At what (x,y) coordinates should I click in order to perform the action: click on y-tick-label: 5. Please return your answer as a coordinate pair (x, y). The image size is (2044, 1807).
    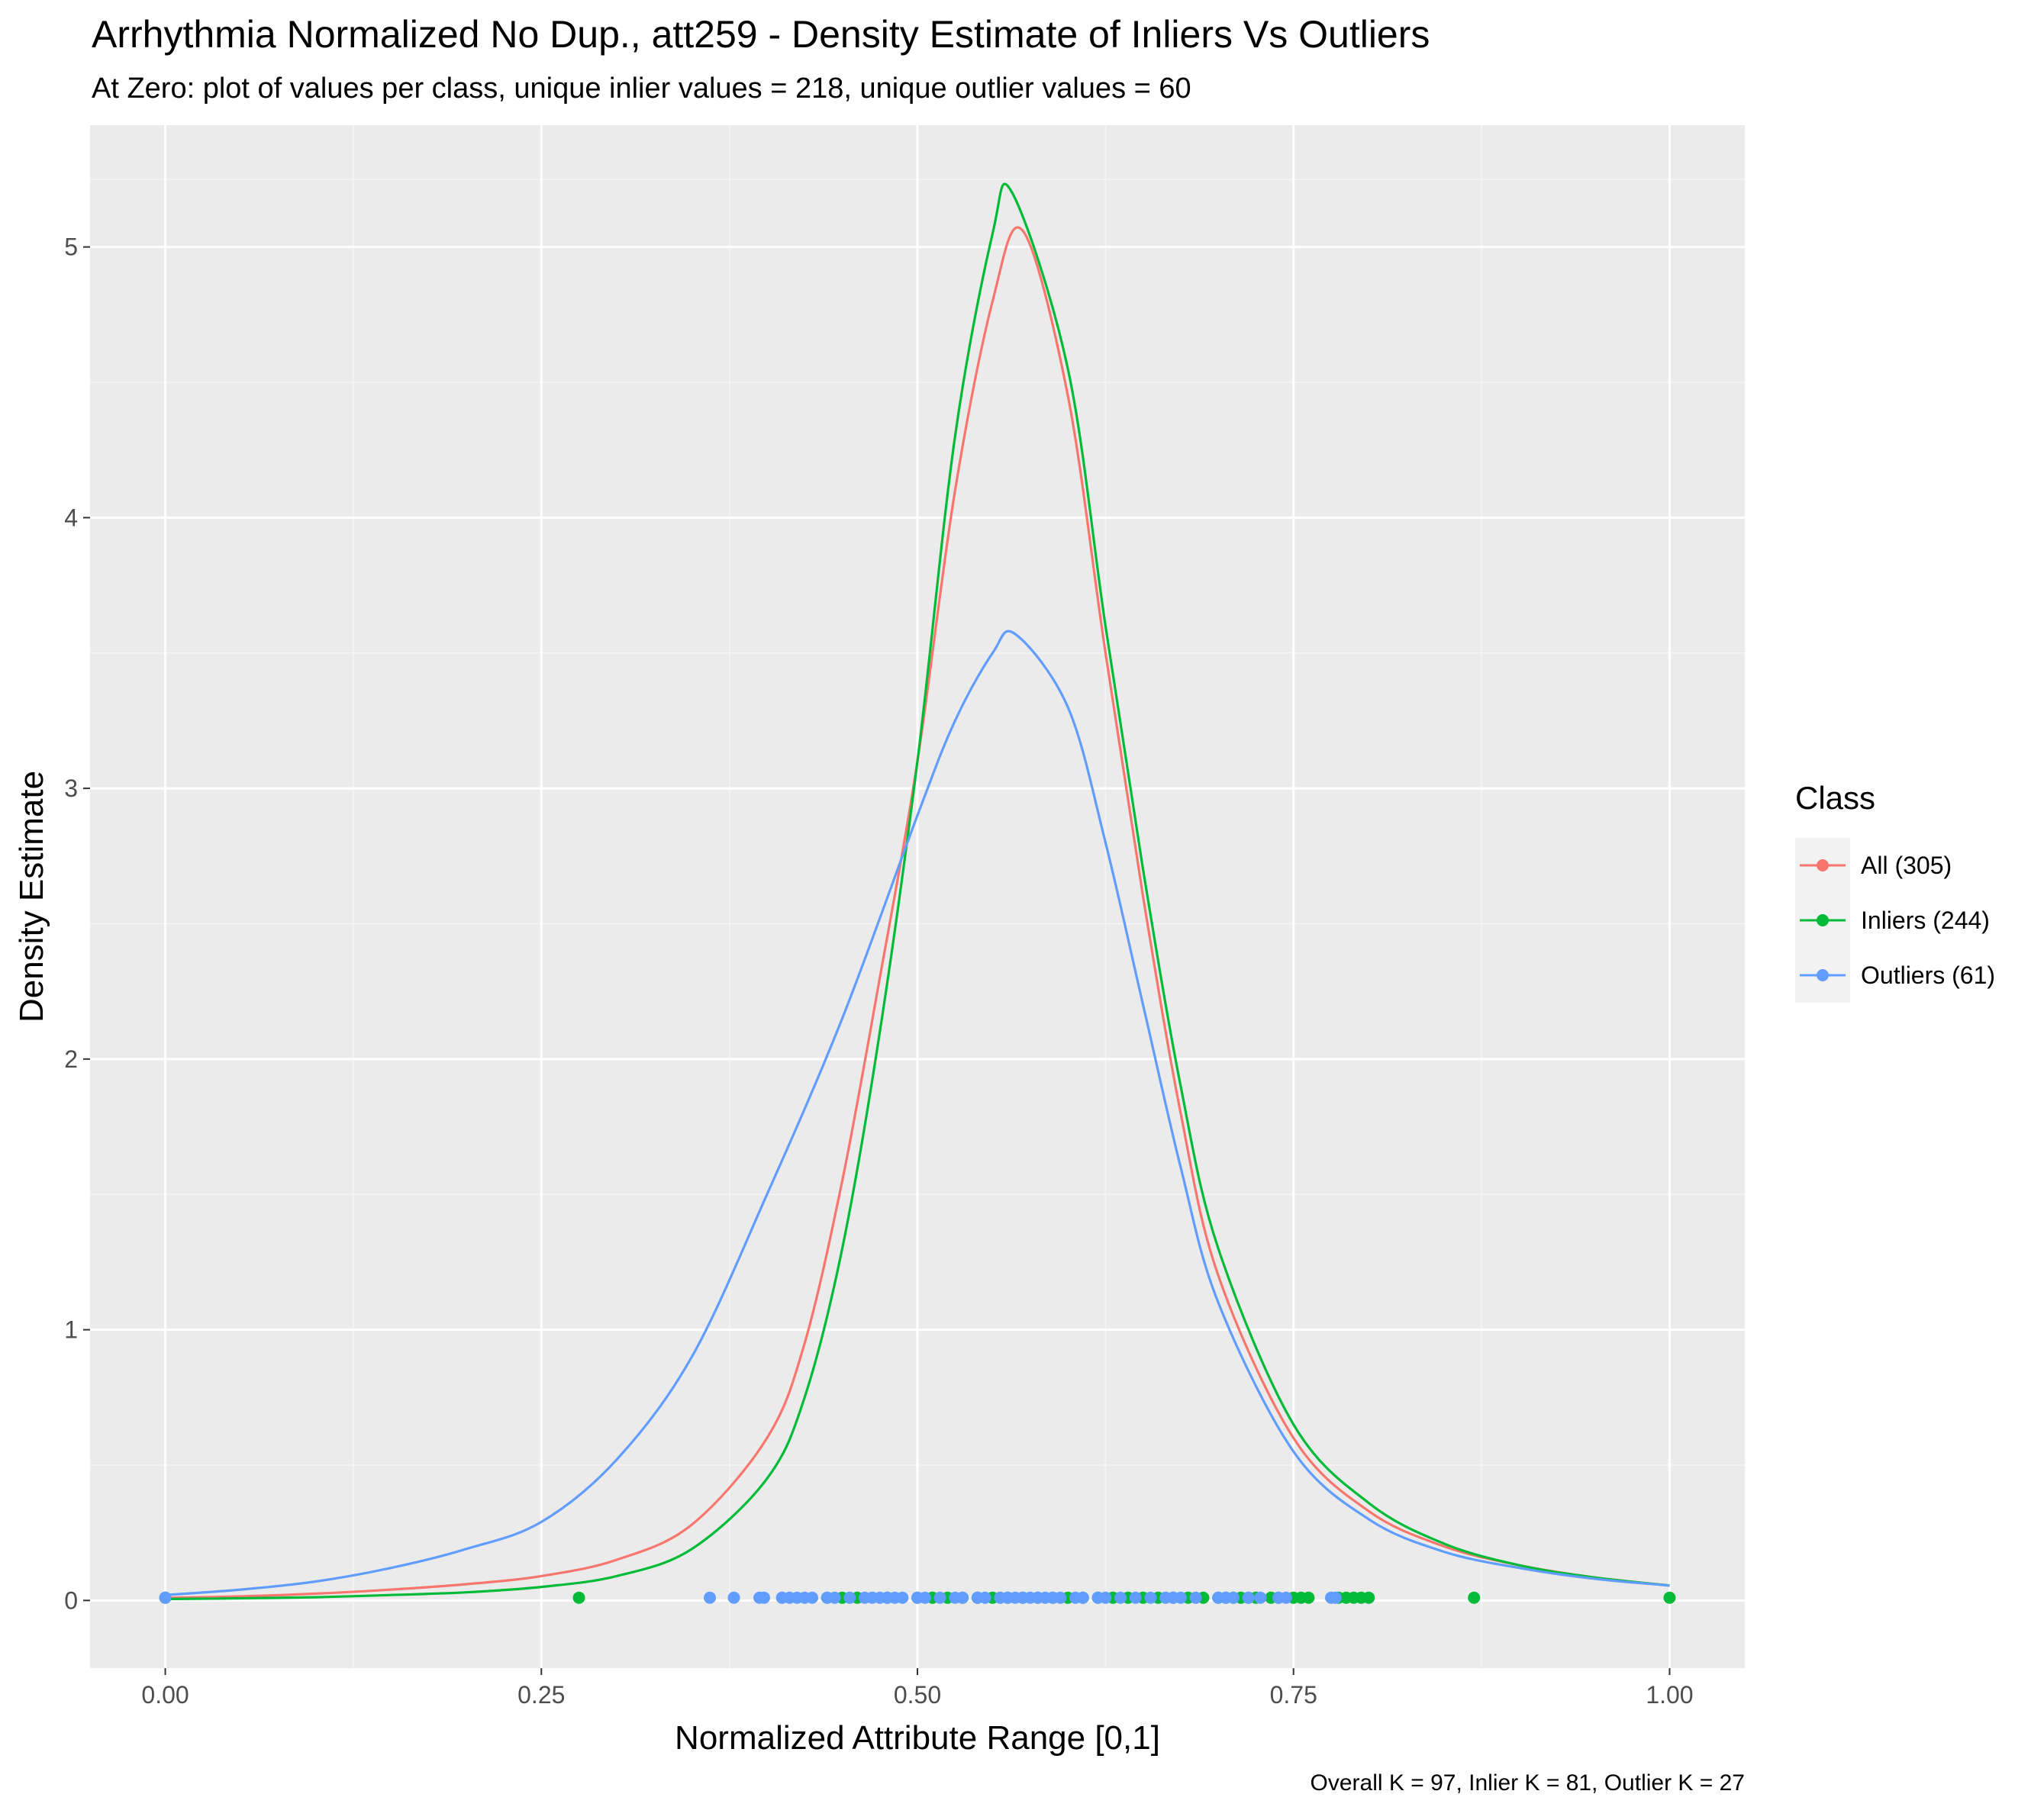
    Looking at the image, I should click on (71, 248).